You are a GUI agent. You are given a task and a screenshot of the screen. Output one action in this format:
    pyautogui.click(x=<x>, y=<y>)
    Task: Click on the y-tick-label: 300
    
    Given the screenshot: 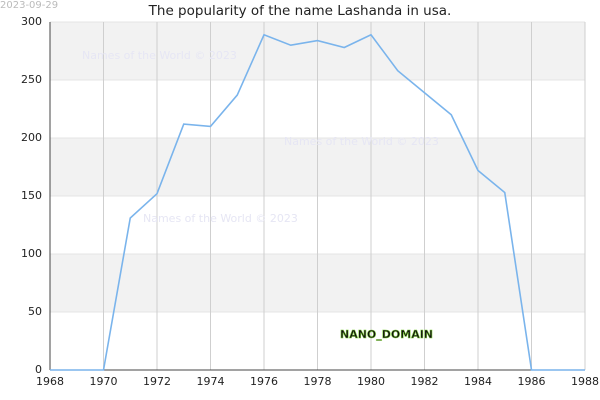 What is the action you would take?
    pyautogui.click(x=31, y=21)
    